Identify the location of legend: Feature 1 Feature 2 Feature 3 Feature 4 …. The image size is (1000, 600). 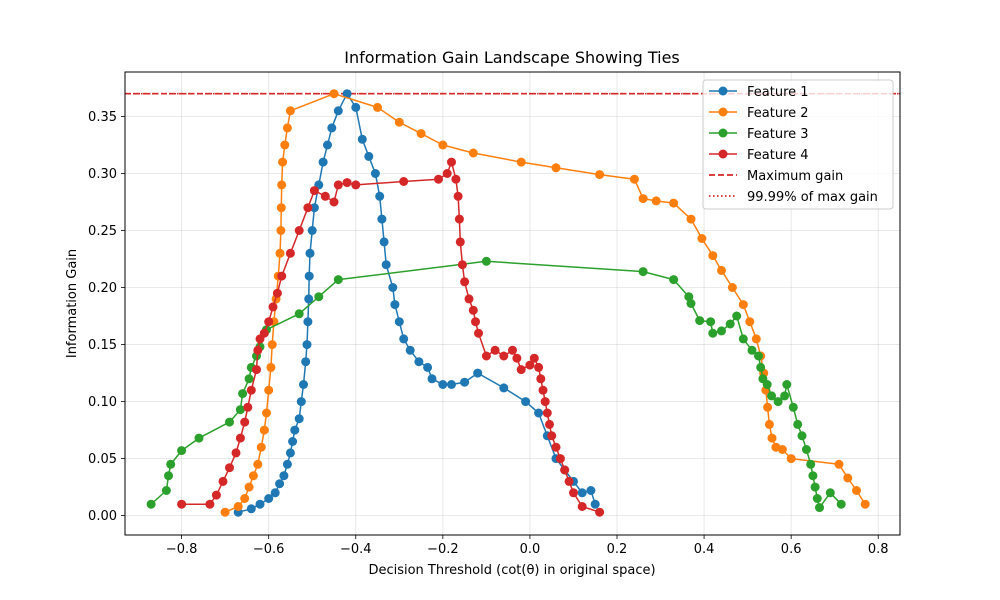
(798, 144).